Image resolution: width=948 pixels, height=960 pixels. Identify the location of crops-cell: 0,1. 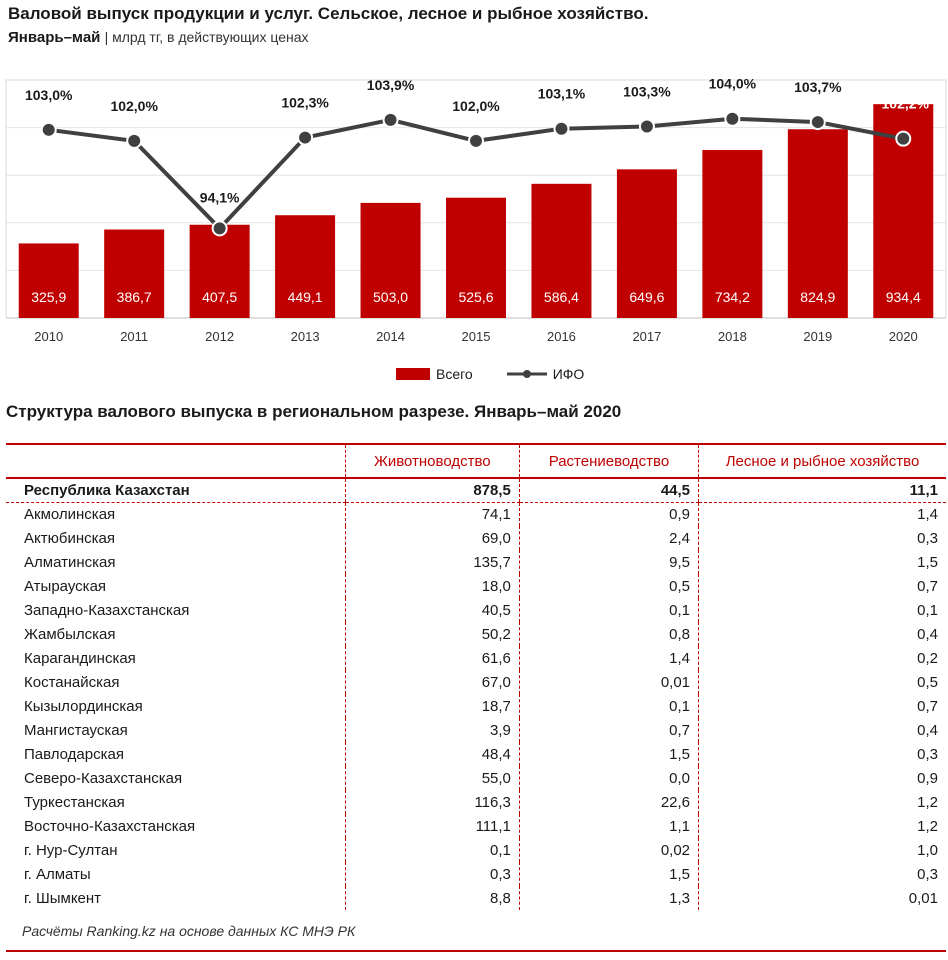
(608, 706).